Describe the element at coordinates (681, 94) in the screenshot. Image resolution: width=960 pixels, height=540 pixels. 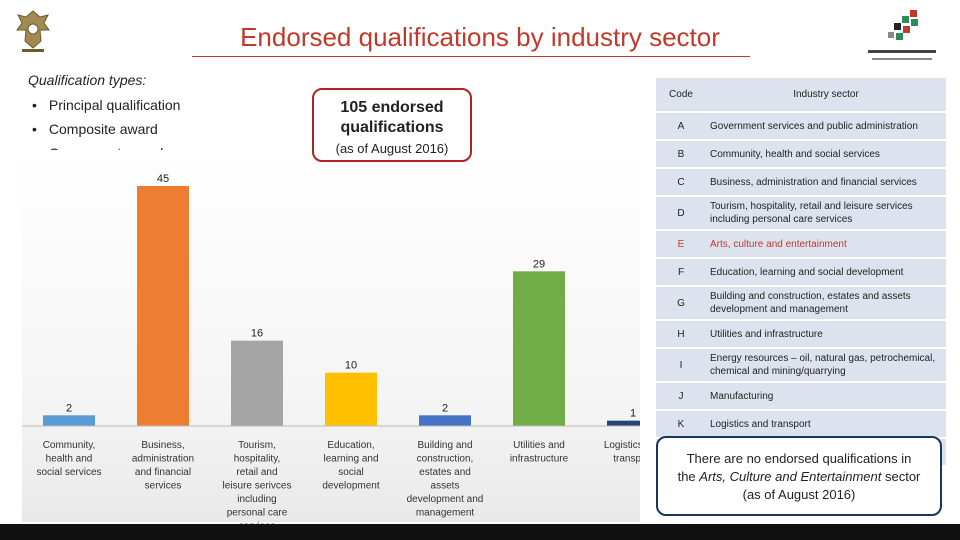
I see `table-header-code: Code` at that location.